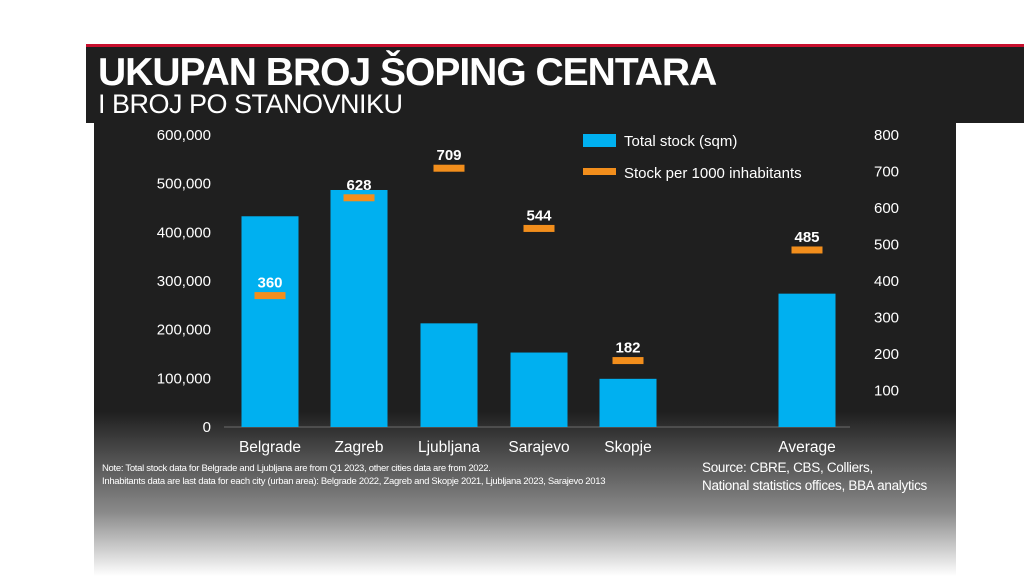 The height and width of the screenshot is (576, 1024). I want to click on data-label: 544, so click(539, 215).